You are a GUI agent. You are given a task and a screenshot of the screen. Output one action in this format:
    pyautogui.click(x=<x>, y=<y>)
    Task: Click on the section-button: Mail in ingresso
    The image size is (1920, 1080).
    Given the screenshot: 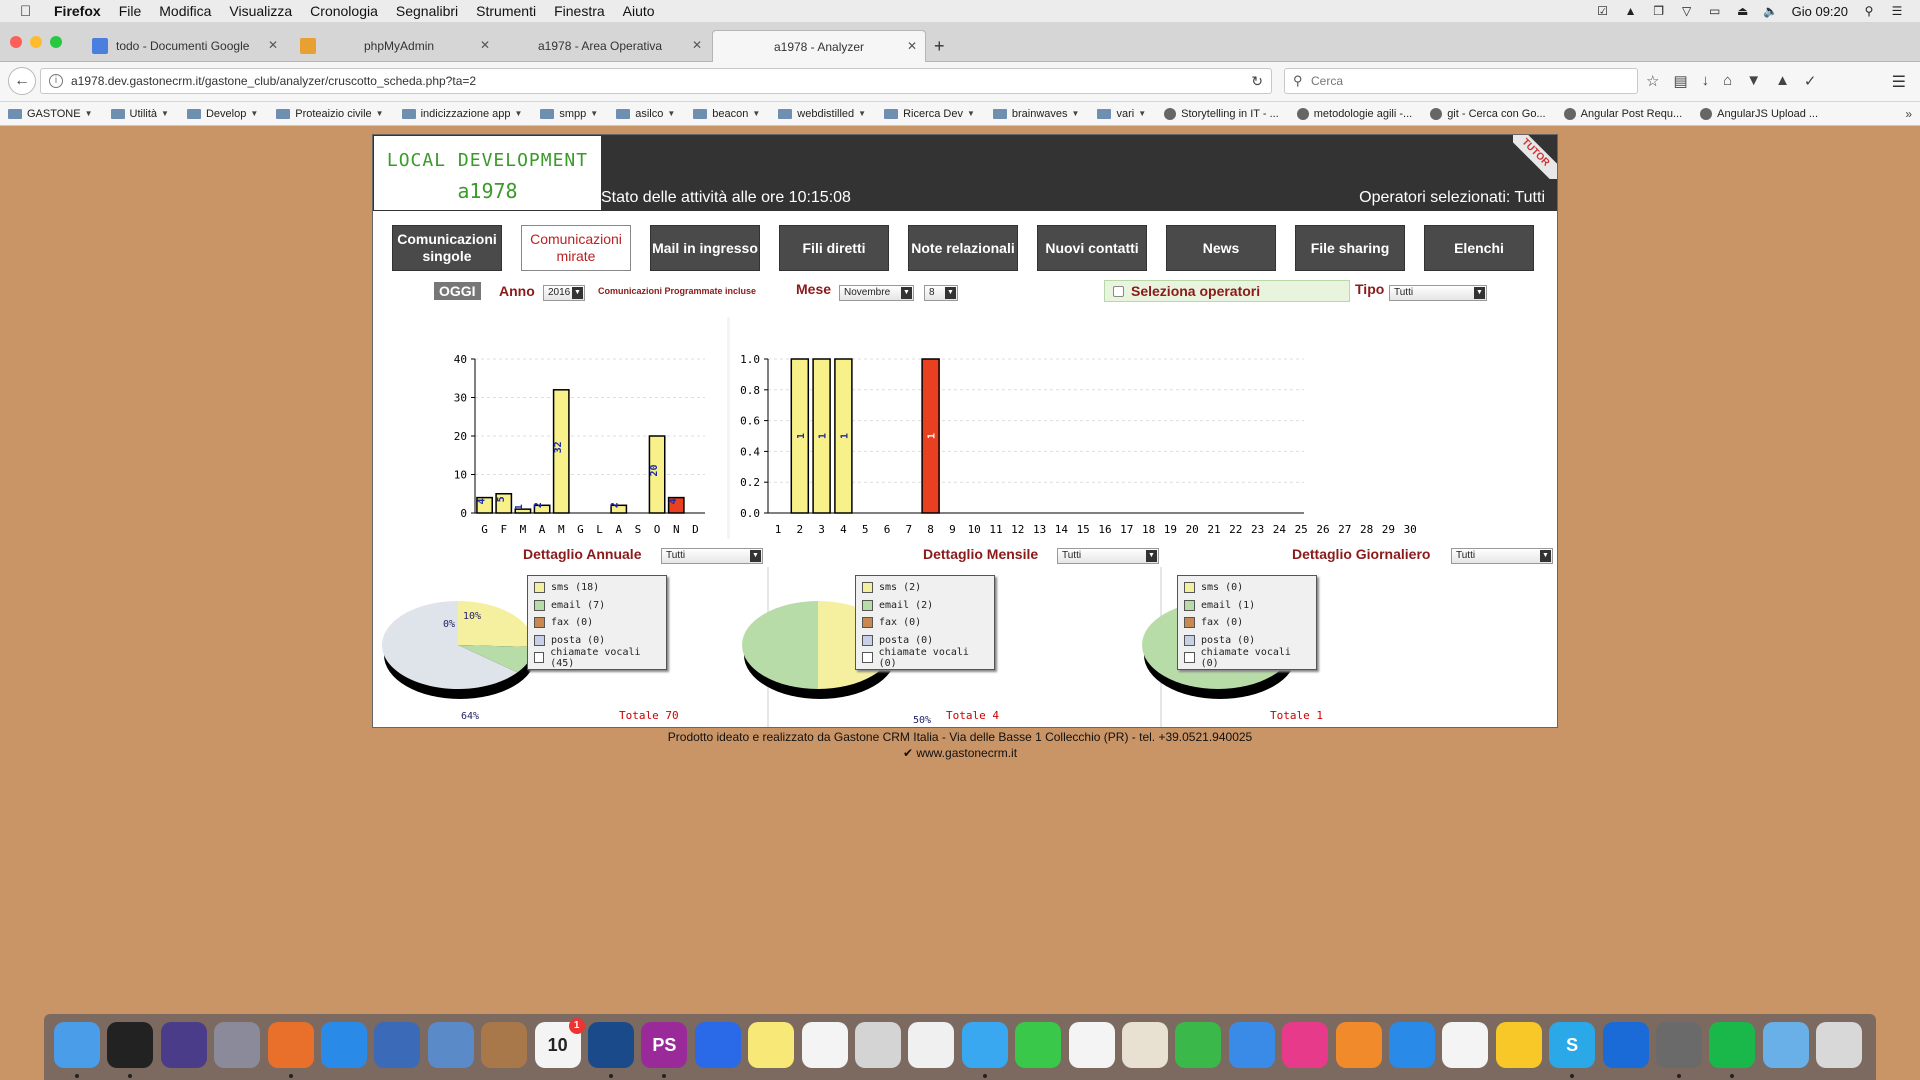 What is the action you would take?
    pyautogui.click(x=705, y=248)
    